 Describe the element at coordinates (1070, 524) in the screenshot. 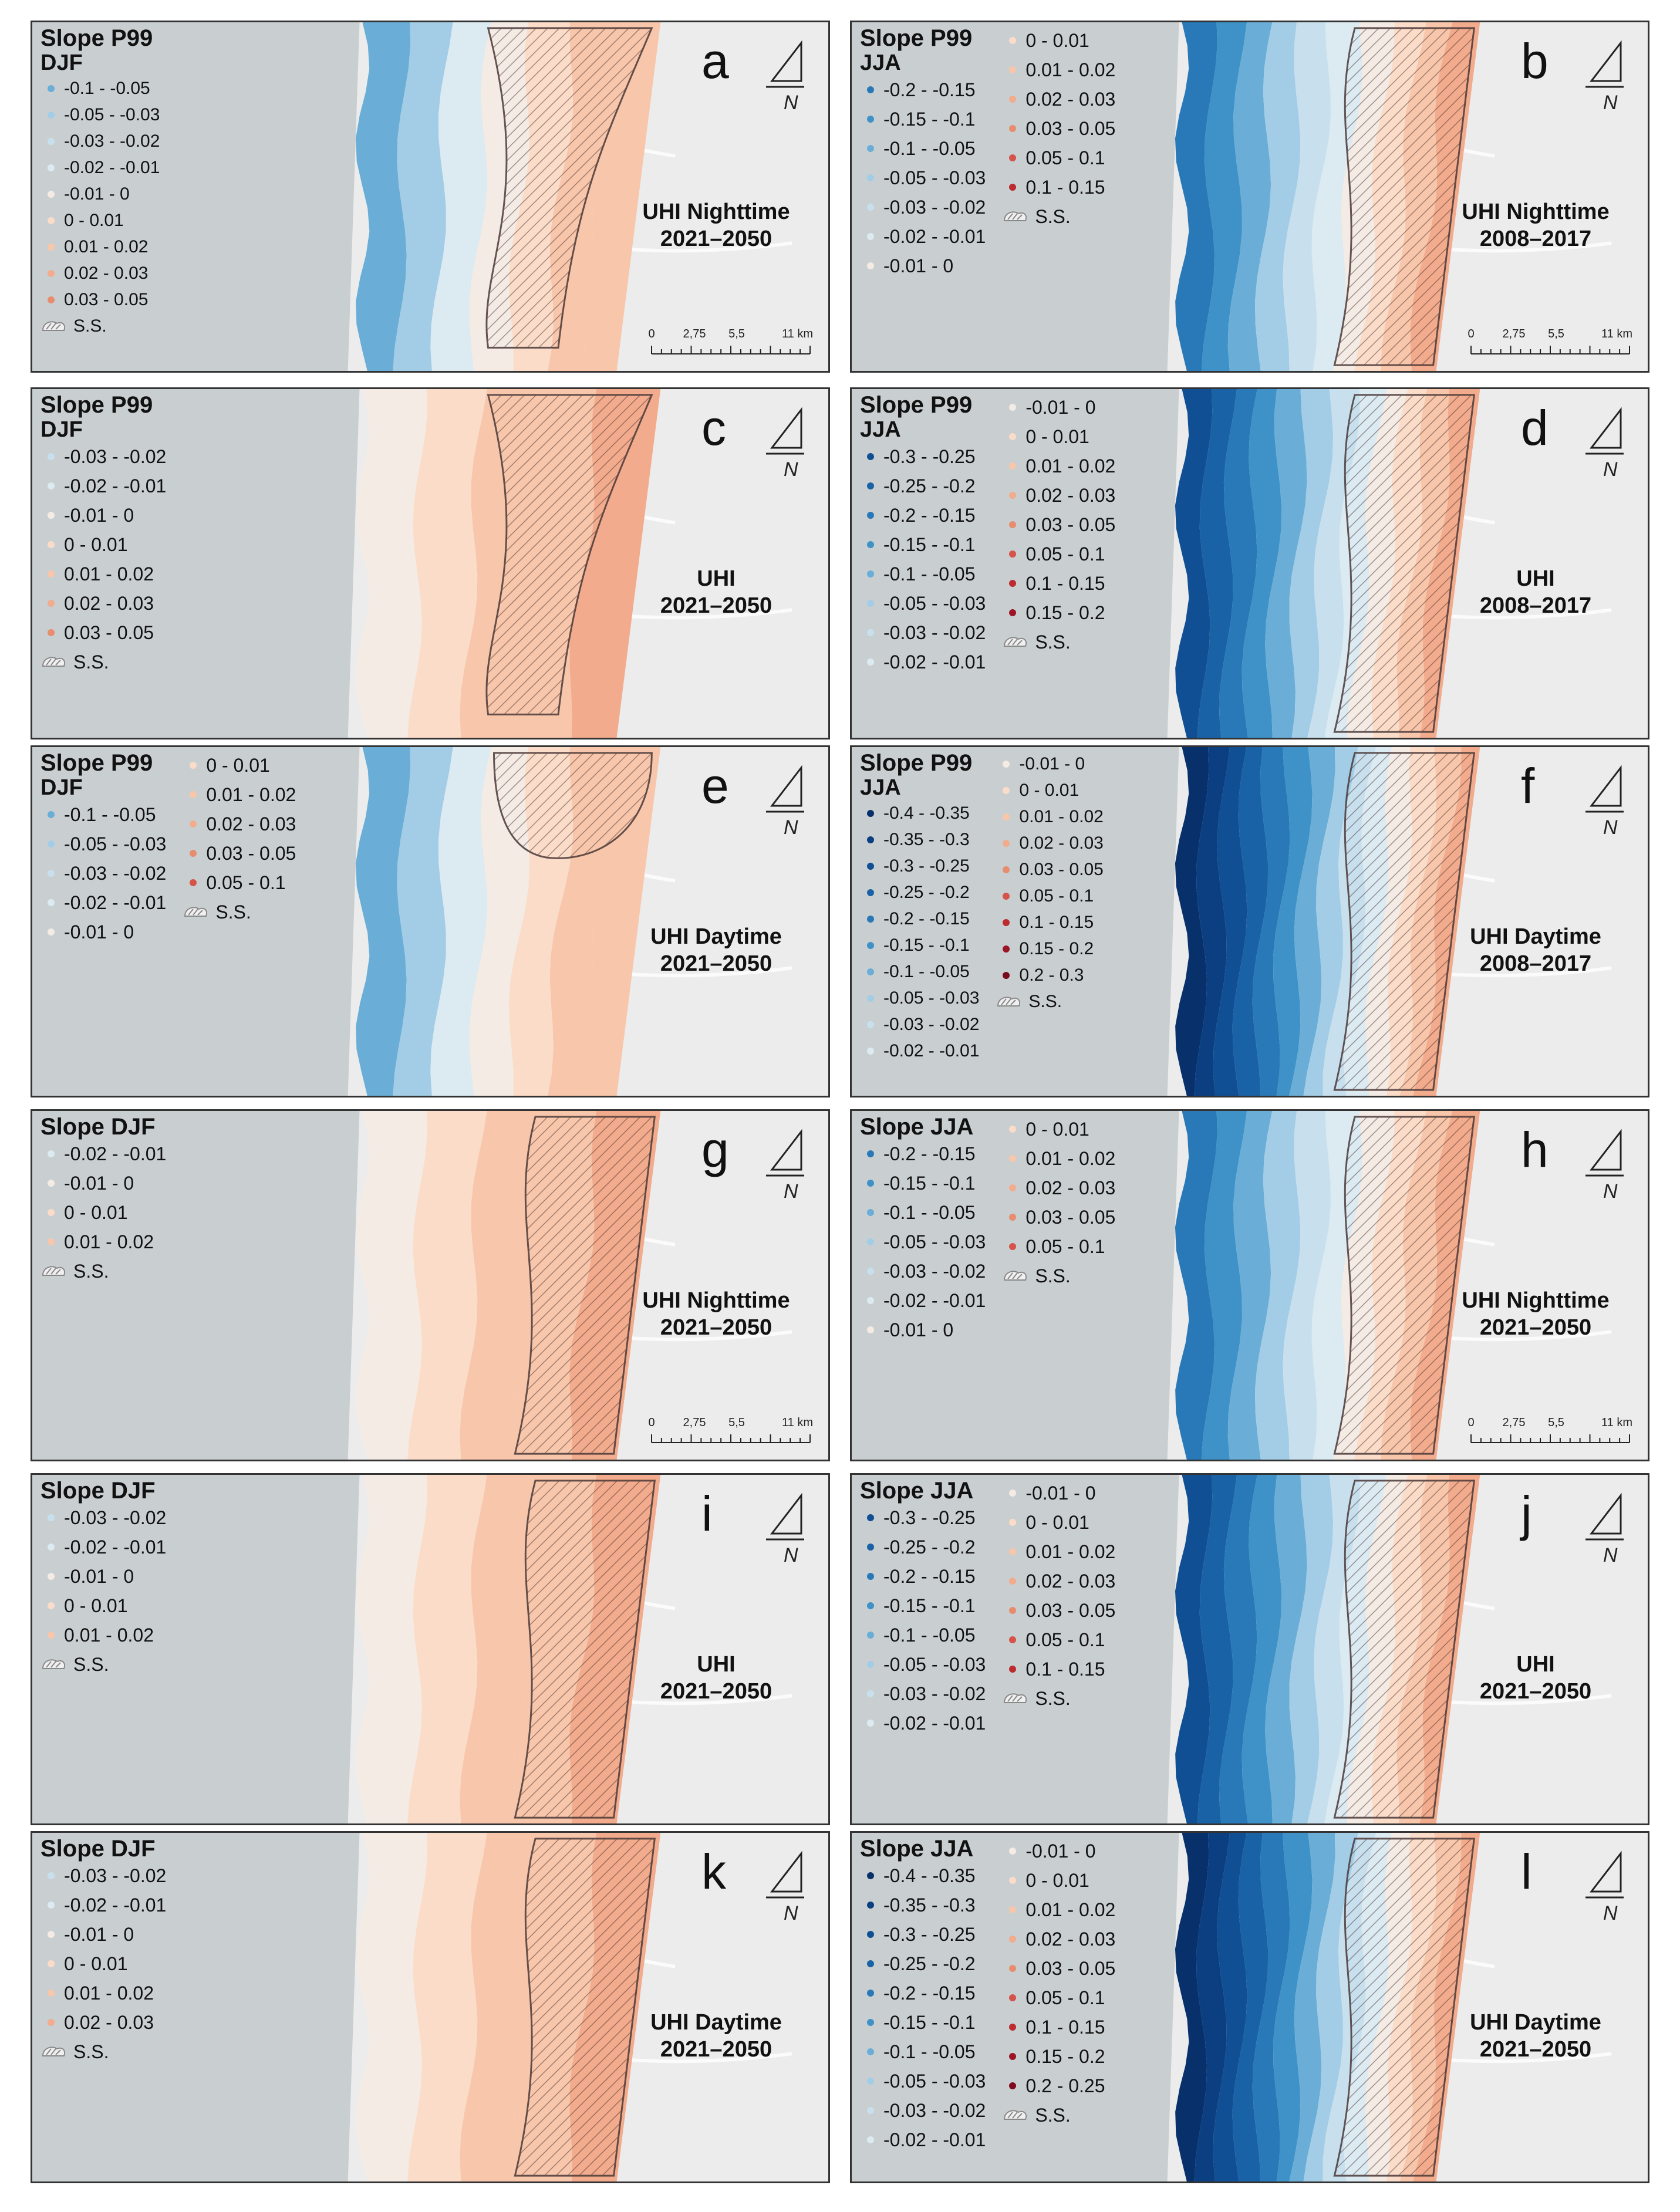

I see `legend-item-label: 0.03 - 0.05` at that location.